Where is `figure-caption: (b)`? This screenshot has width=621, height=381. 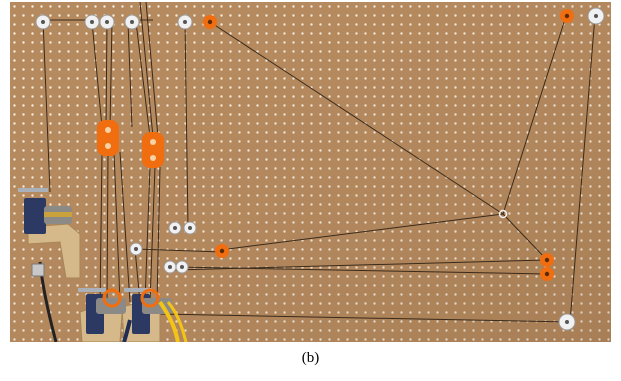 figure-caption: (b) is located at coordinates (310, 358).